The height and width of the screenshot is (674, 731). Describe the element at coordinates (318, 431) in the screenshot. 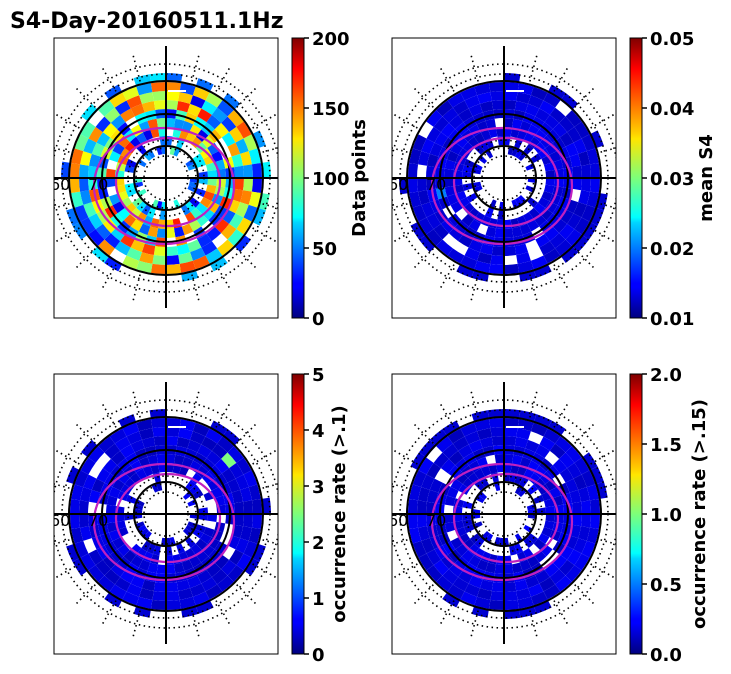

I see `colorbar-tick-label: 4` at that location.